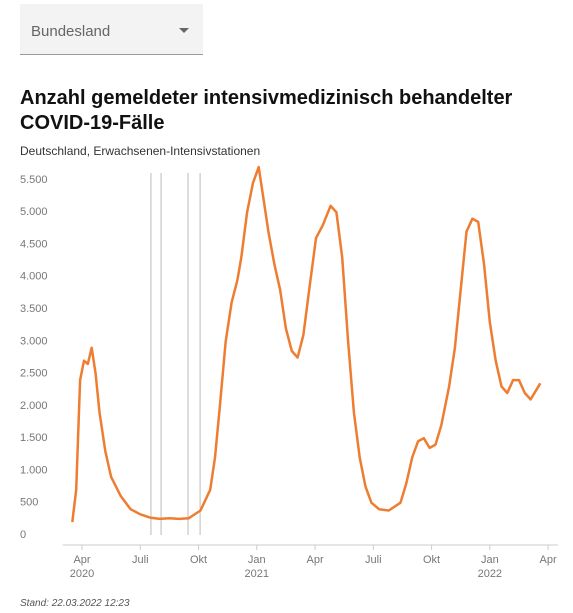  What do you see at coordinates (490, 574) in the screenshot?
I see `year-label: 2022` at bounding box center [490, 574].